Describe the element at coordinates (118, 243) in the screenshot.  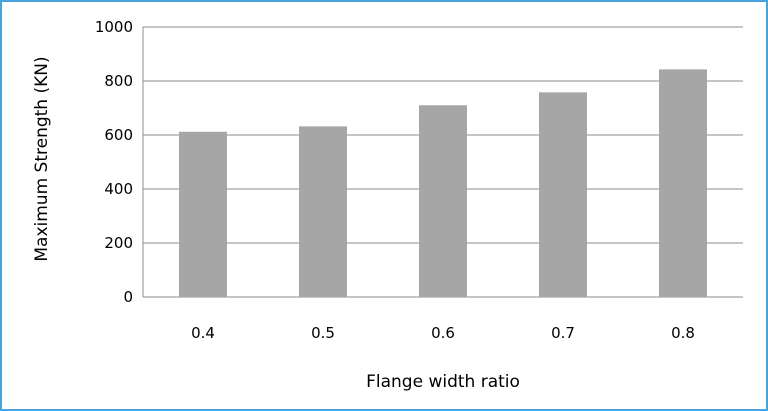
I see `y-tick-label-1: 200` at that location.